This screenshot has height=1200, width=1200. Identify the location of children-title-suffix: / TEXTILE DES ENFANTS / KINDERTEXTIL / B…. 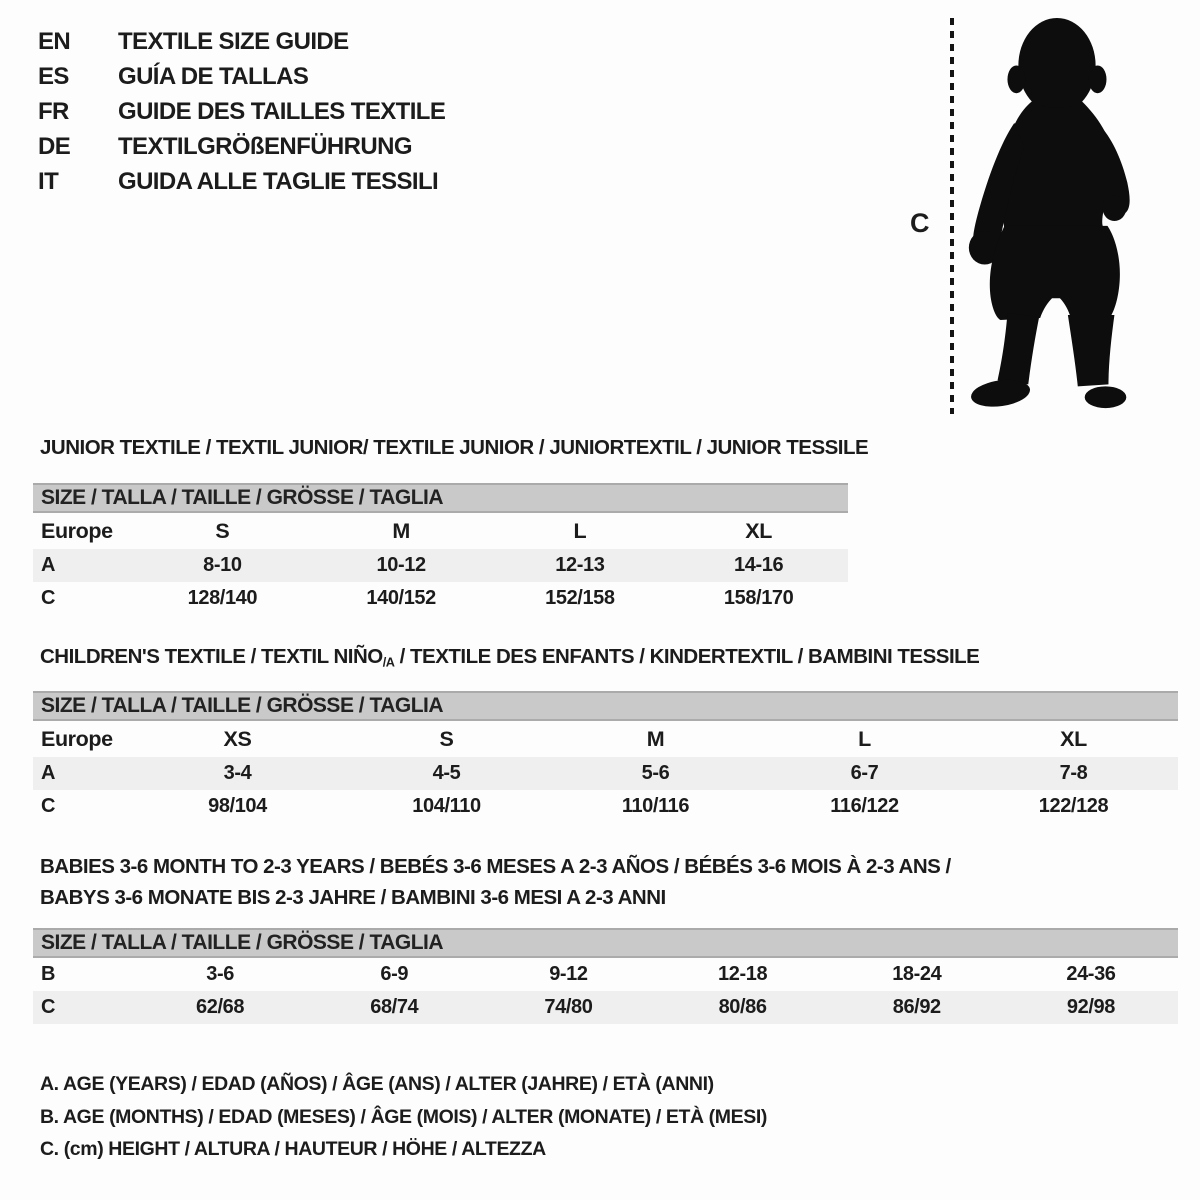
(687, 656).